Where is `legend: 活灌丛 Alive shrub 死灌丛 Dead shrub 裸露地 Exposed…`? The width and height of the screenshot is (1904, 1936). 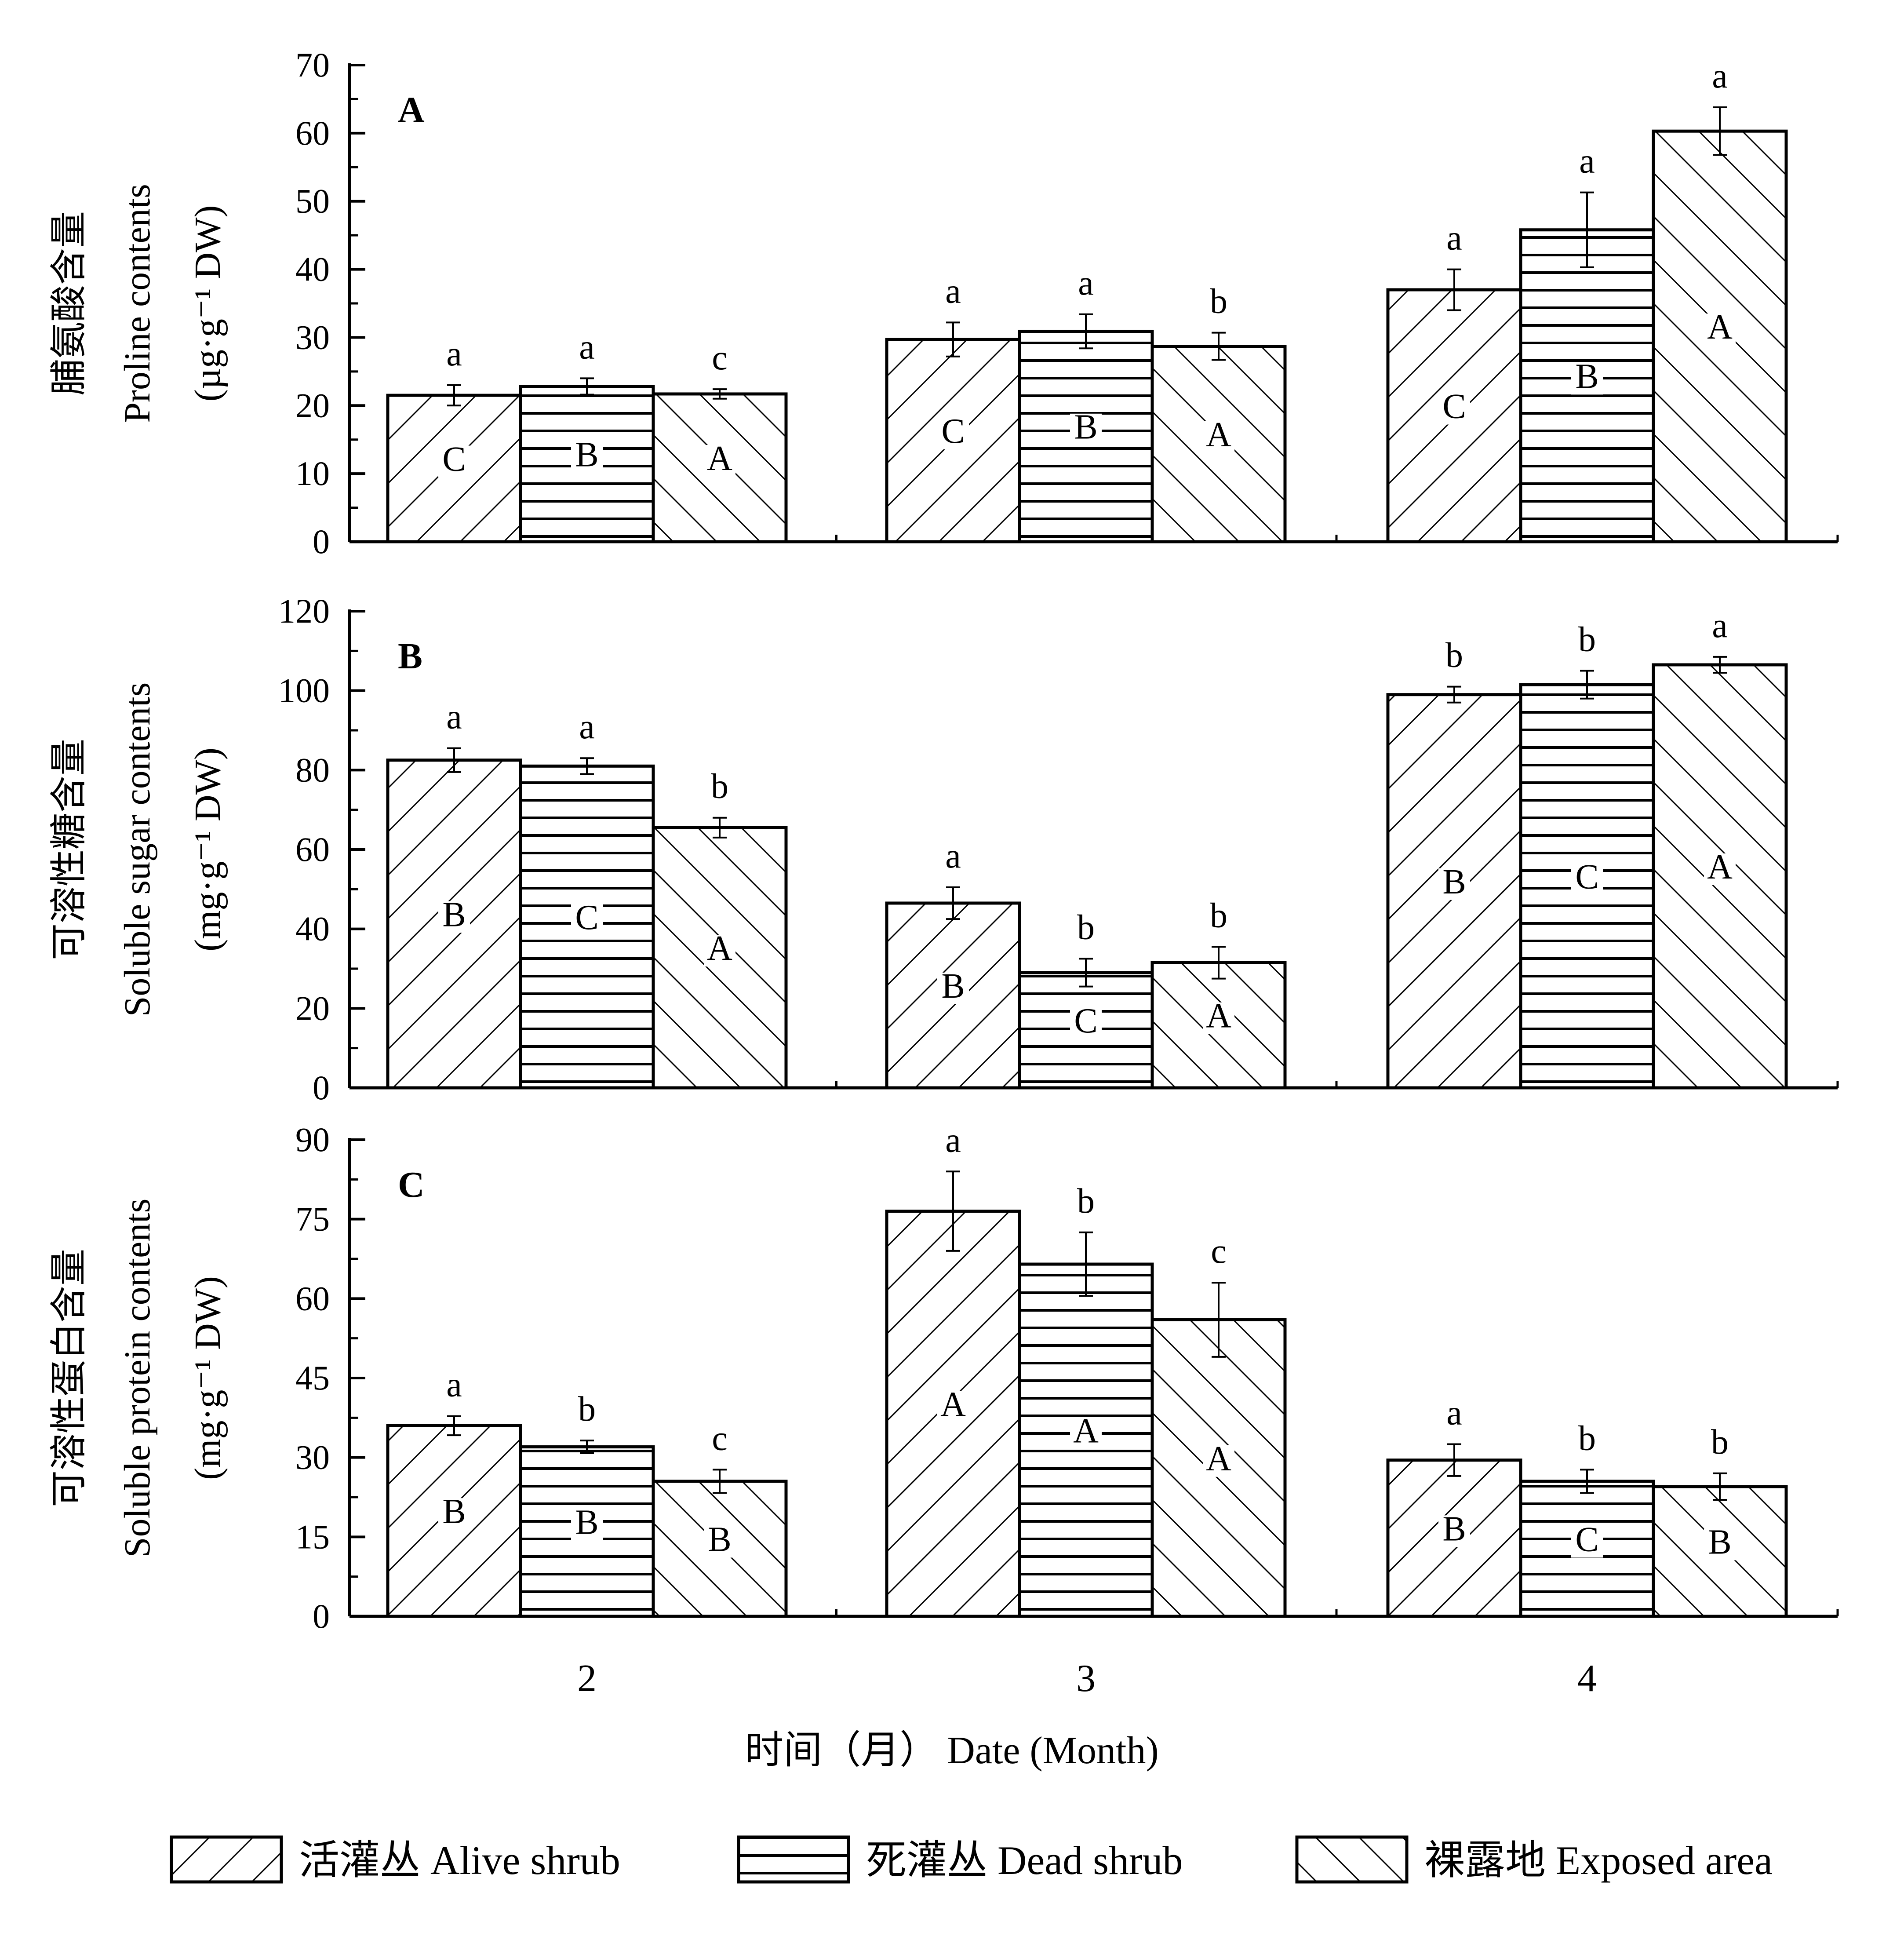 legend: 活灌丛 Alive shrub 死灌丛 Dead shrub 裸露地 Exposed… is located at coordinates (971, 1859).